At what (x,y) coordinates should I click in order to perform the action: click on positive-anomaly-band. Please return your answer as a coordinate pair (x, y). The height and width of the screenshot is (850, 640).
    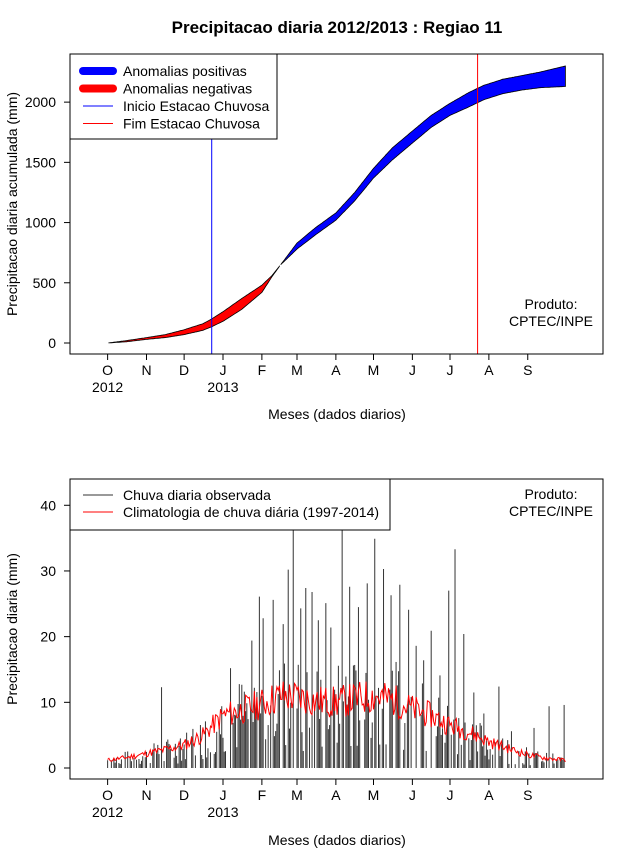
    Looking at the image, I should click on (423, 165).